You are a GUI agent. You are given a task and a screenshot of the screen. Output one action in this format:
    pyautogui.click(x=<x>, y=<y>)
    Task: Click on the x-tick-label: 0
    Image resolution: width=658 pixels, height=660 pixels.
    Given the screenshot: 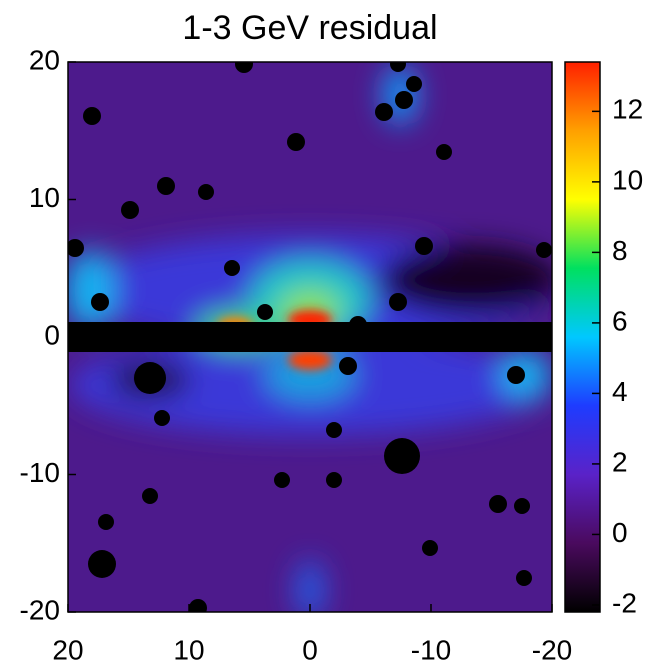 What is the action you would take?
    pyautogui.click(x=310, y=647)
    